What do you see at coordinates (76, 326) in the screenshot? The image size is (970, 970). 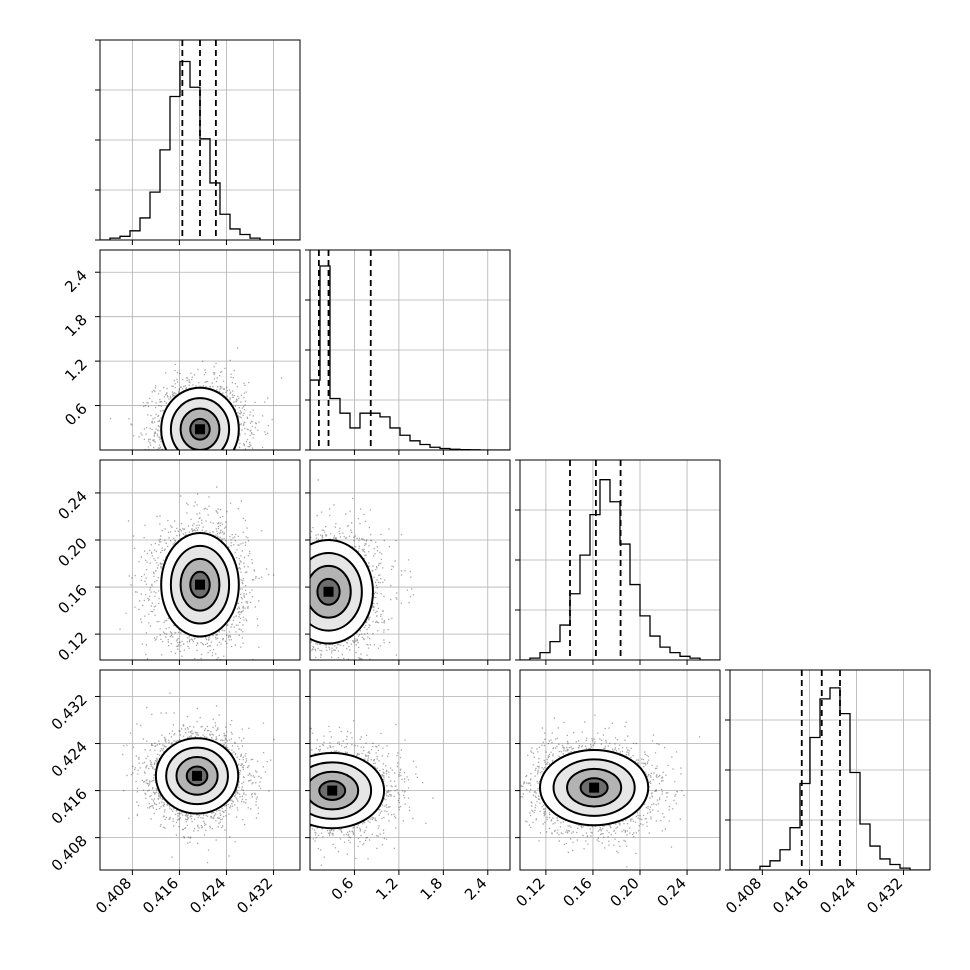 I see `y-tick-label: 1.8` at bounding box center [76, 326].